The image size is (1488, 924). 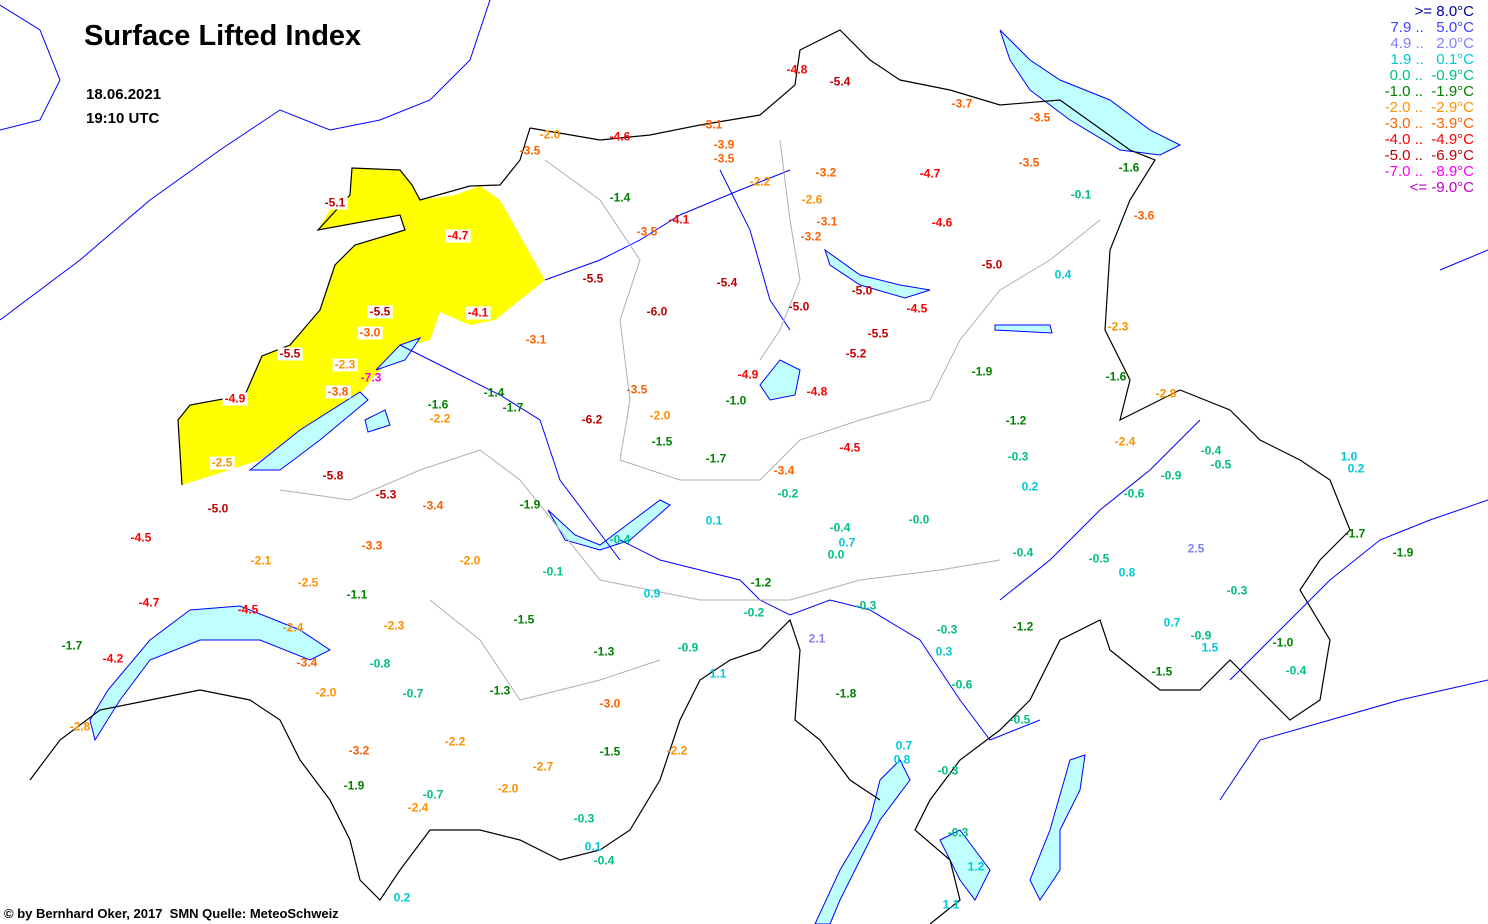 I want to click on station-value: -1.0, so click(x=1283, y=642).